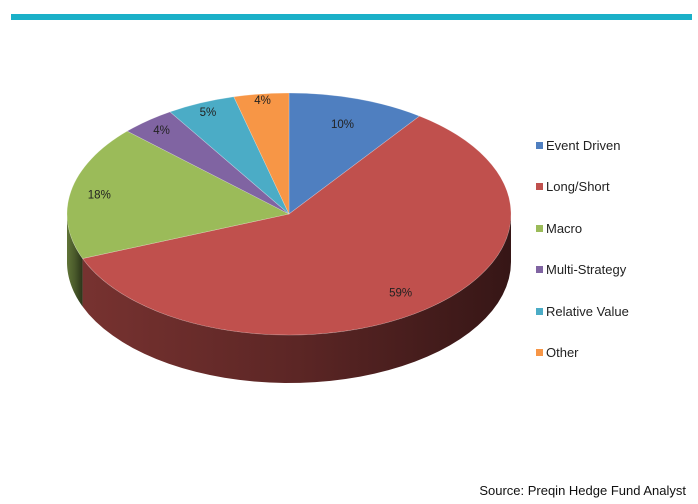 Image resolution: width=698 pixels, height=504 pixels. What do you see at coordinates (562, 352) in the screenshot?
I see `legend-label: Other` at bounding box center [562, 352].